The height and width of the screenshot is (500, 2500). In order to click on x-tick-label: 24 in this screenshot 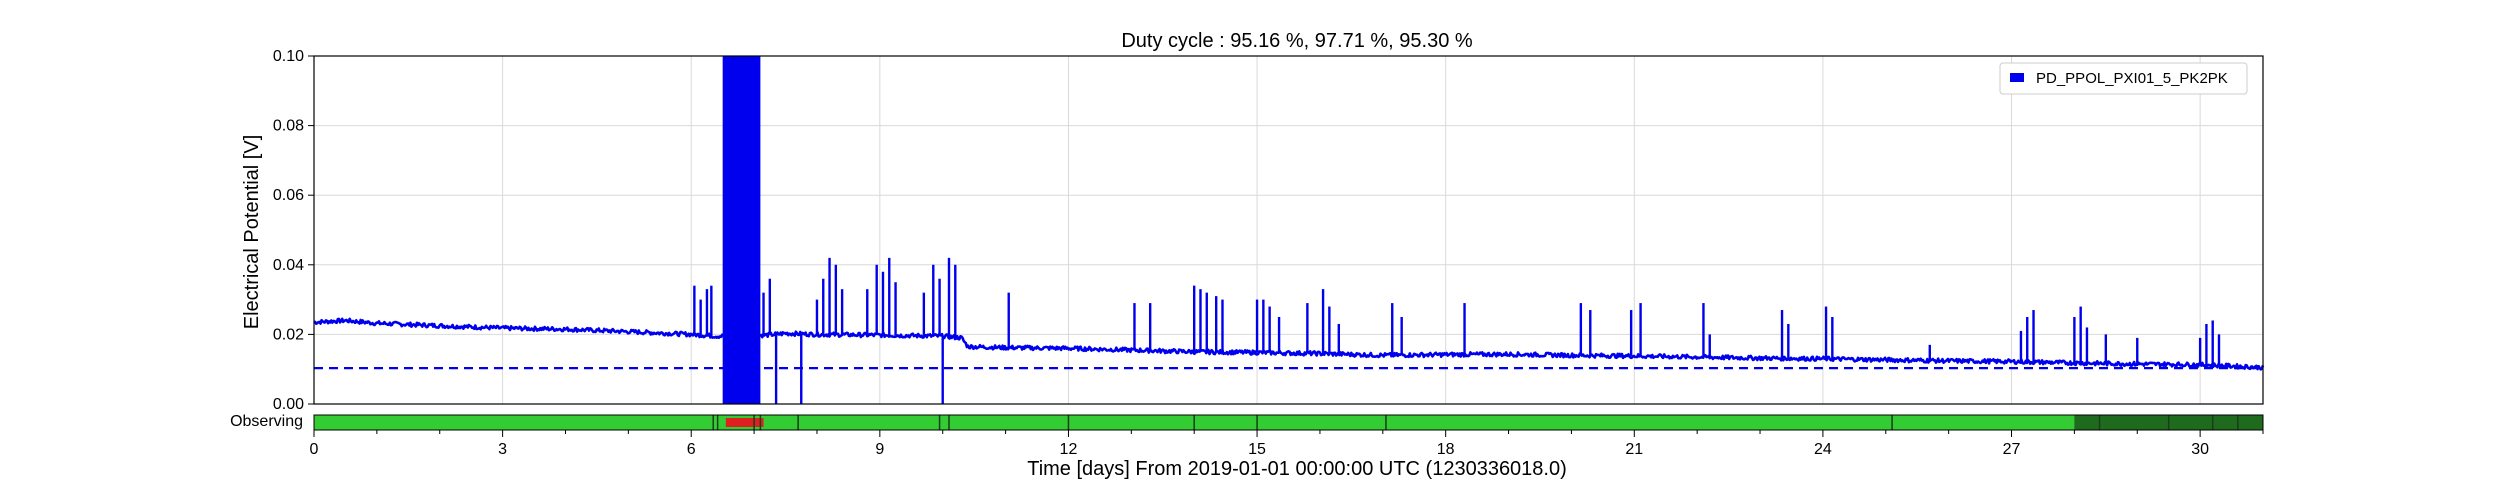, I will do `click(1823, 449)`.